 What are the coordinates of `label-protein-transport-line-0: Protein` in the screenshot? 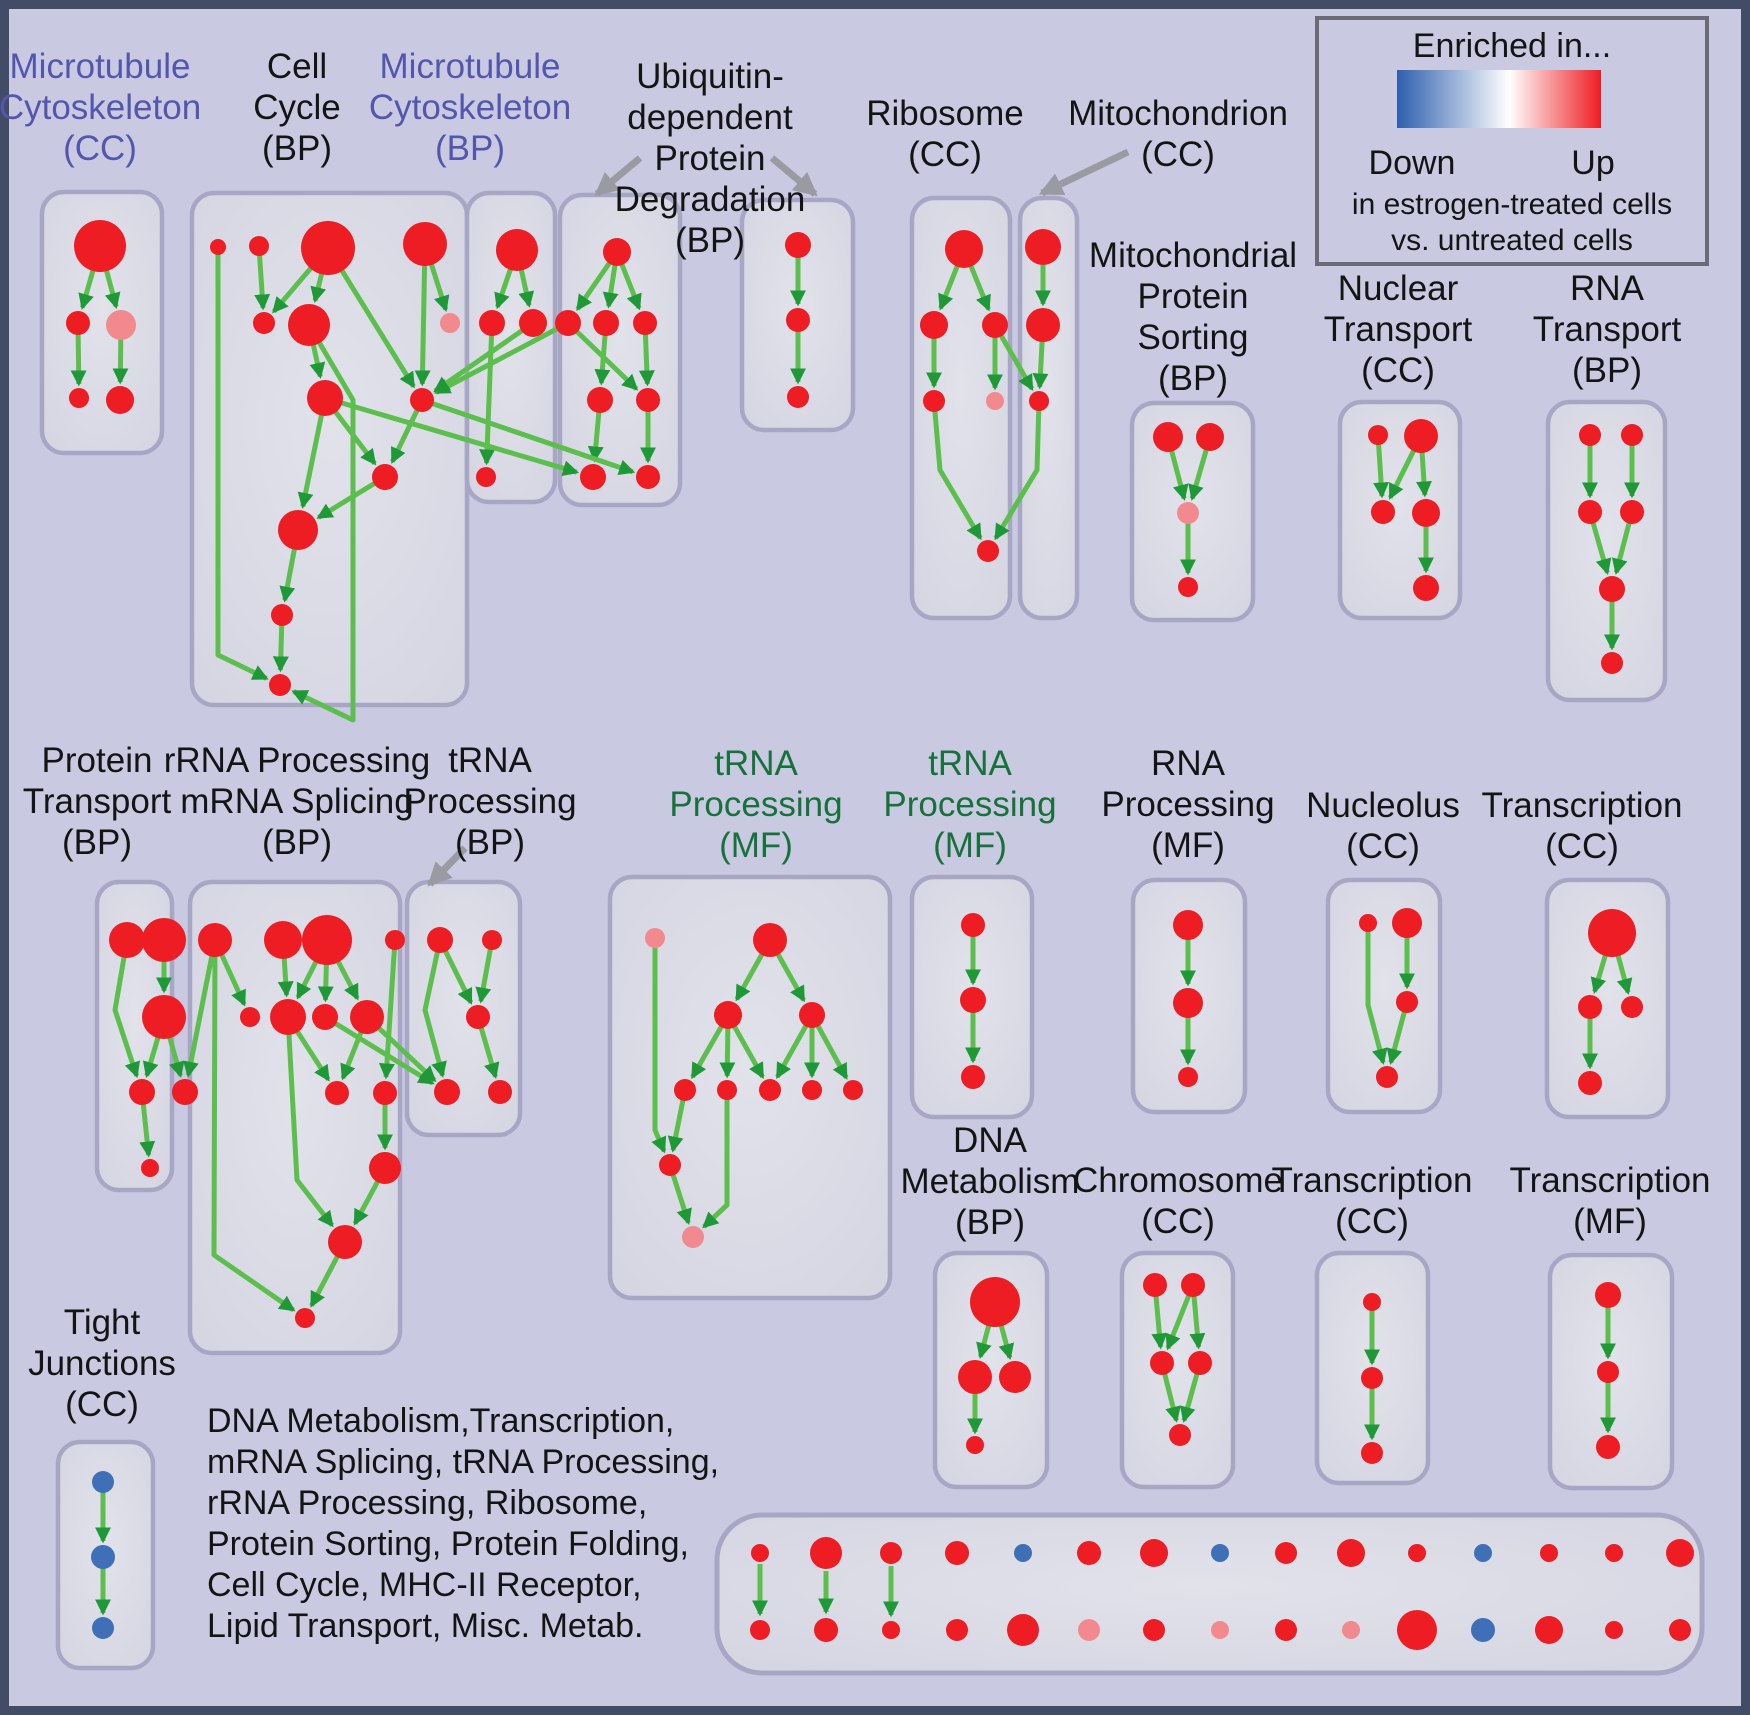 It's located at (97, 760).